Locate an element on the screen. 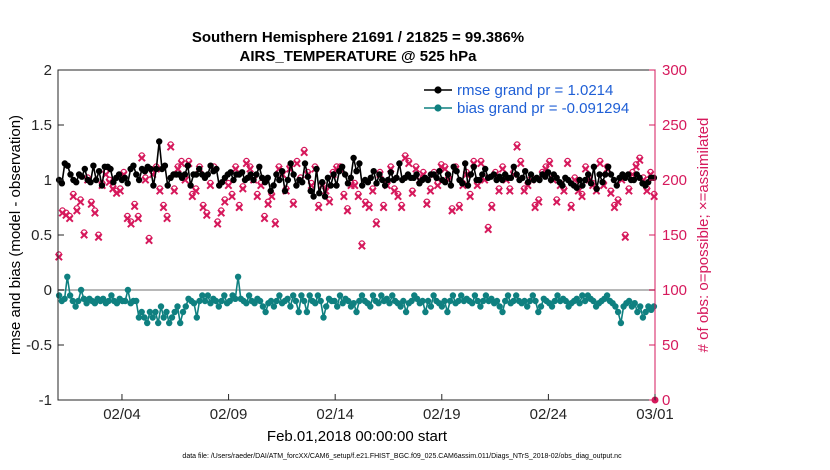 The height and width of the screenshot is (470, 830). right-tick-label: 50 is located at coordinates (670, 345).